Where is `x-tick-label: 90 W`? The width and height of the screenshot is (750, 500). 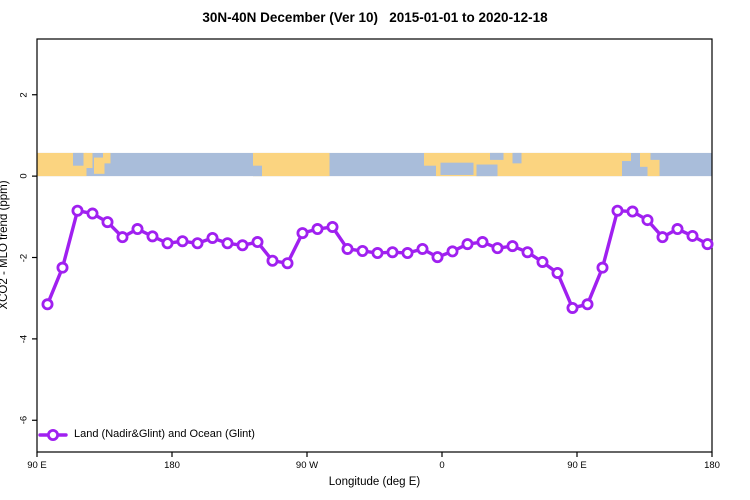 x-tick-label: 90 W is located at coordinates (307, 465).